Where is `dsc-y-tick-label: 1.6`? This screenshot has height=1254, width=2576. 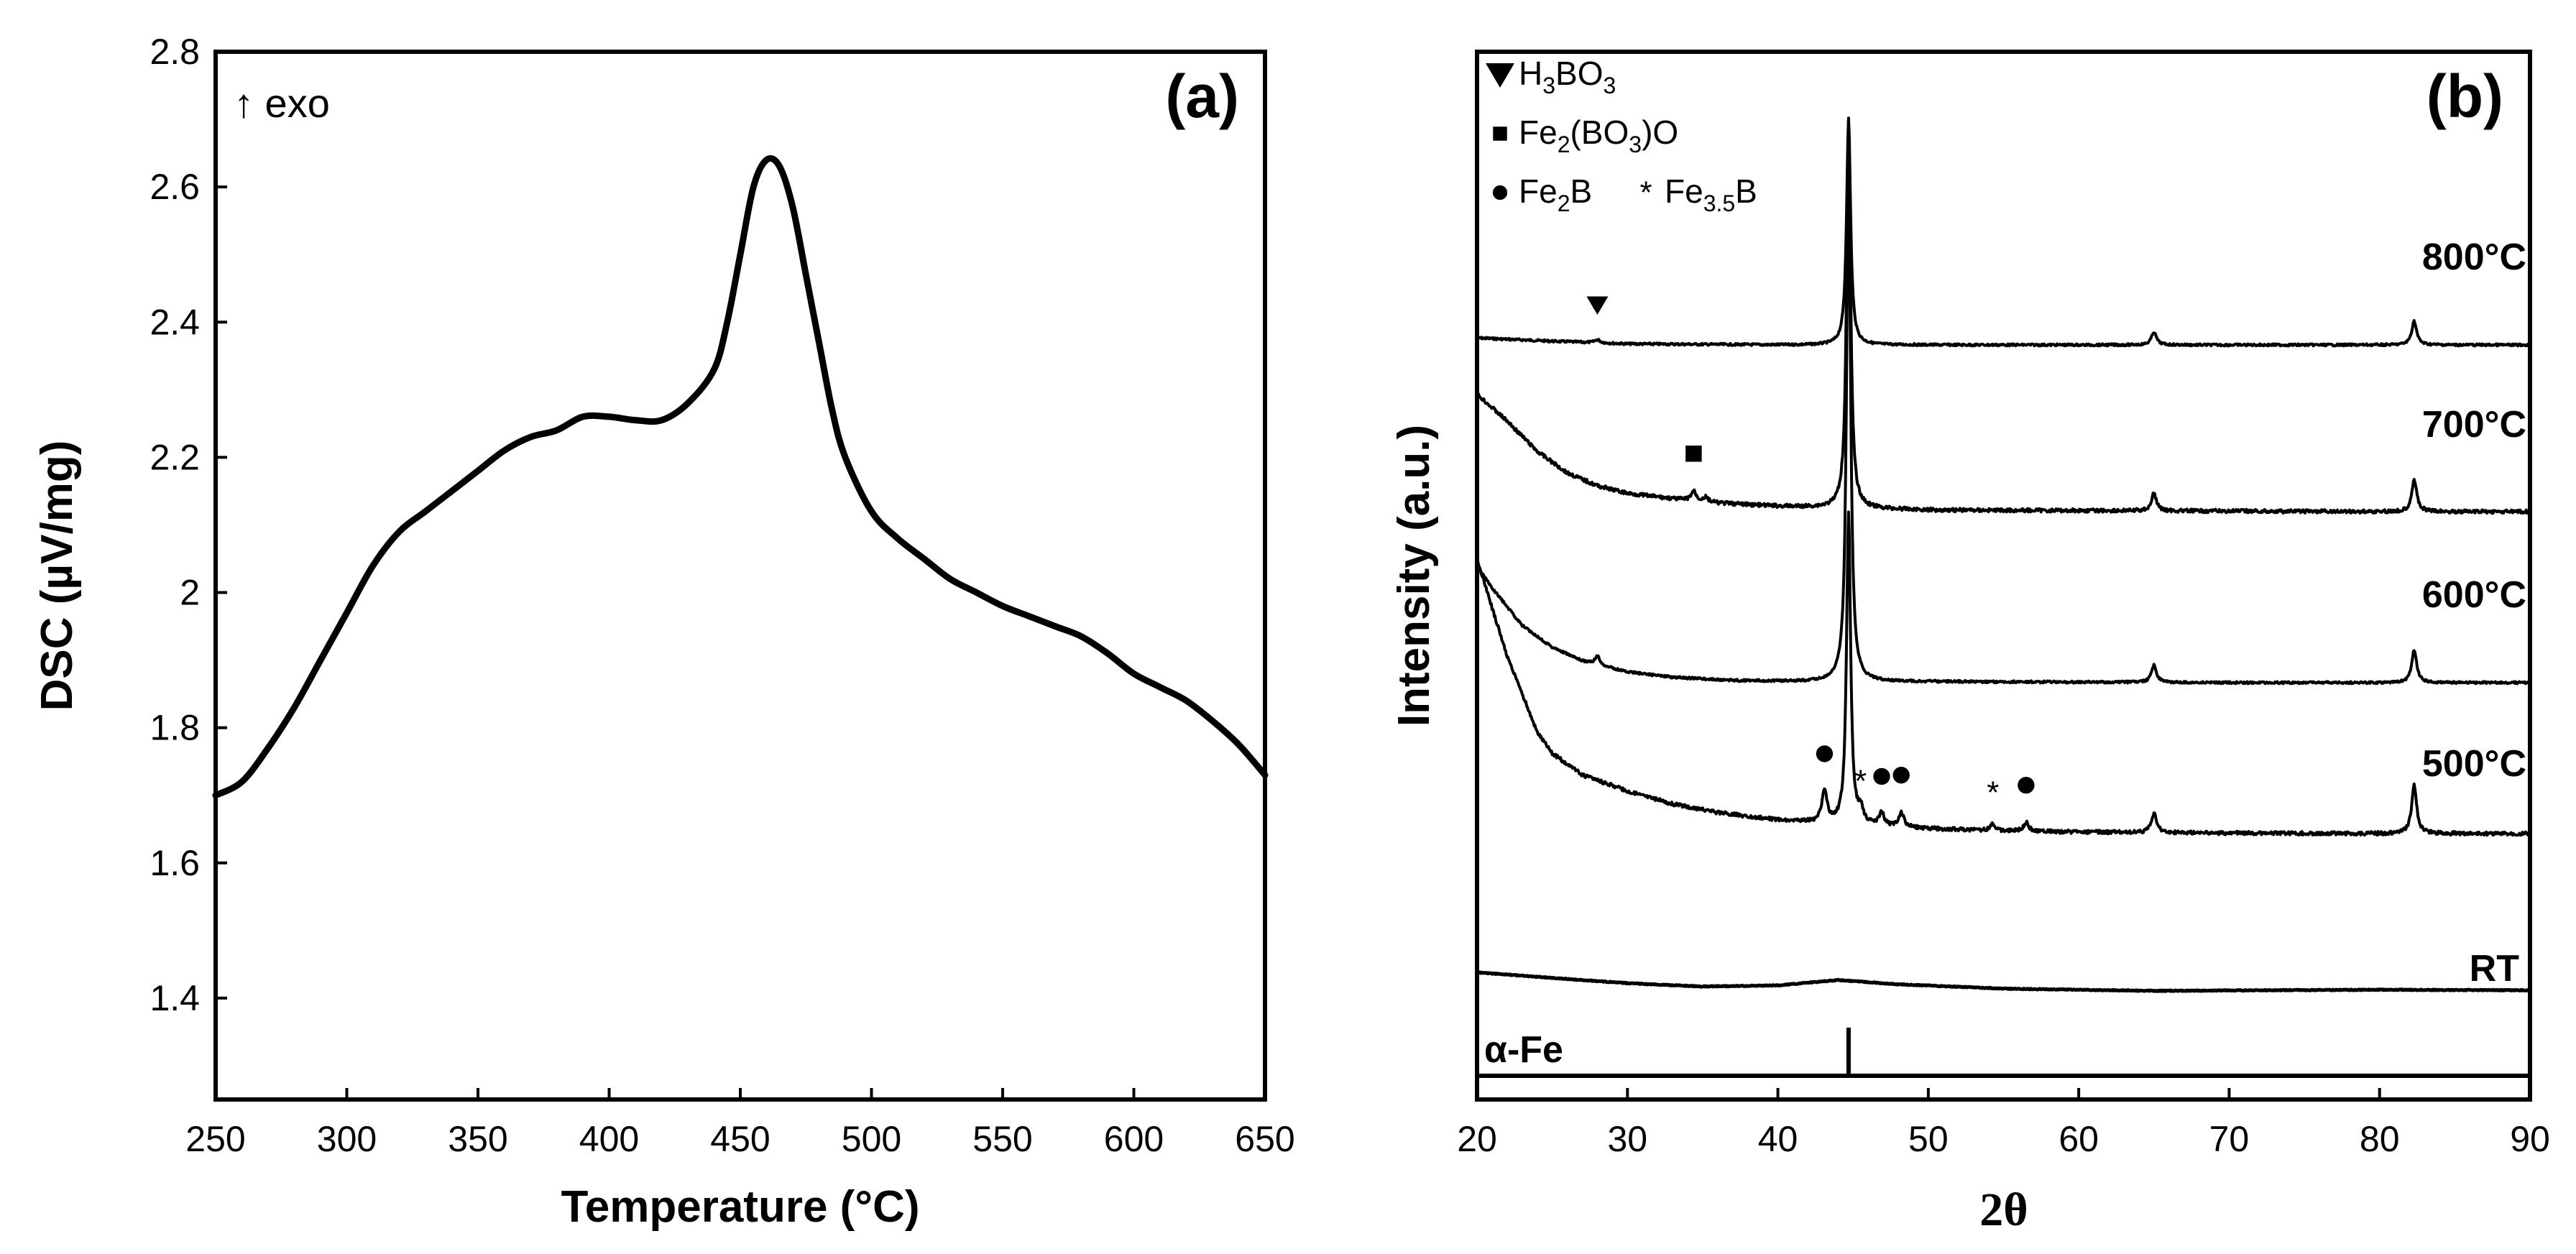
dsc-y-tick-label: 1.6 is located at coordinates (175, 863).